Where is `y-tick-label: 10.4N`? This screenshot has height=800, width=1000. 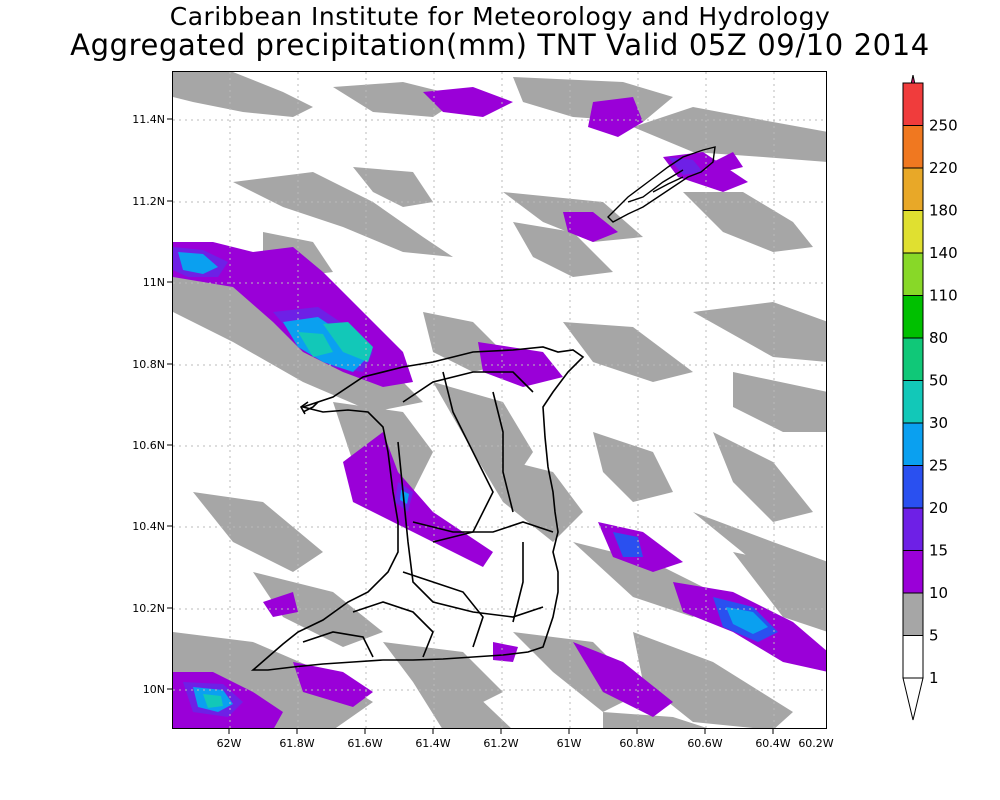 y-tick-label: 10.4N is located at coordinates (148, 526).